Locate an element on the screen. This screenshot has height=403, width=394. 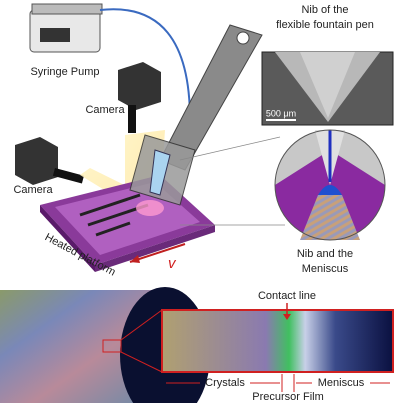
label: Syringe Pump is located at coordinates (64, 72).